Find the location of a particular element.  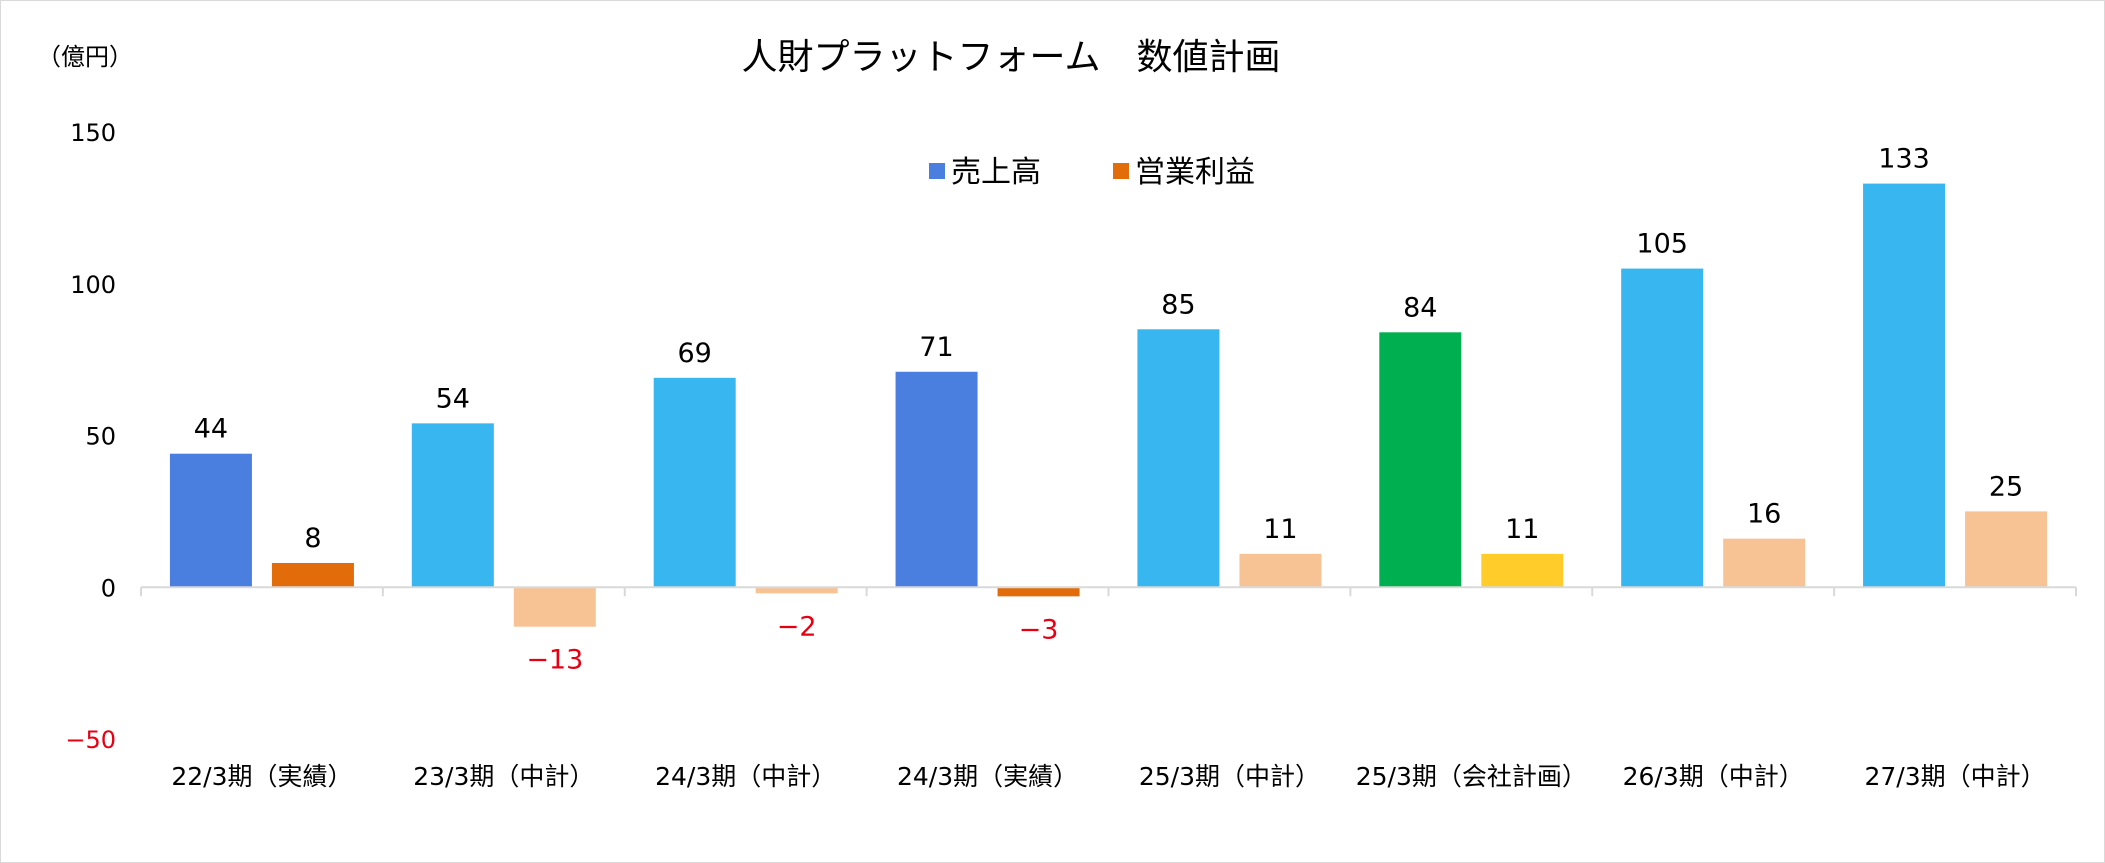

legend: 売上高 営業利益 is located at coordinates (1092, 172).